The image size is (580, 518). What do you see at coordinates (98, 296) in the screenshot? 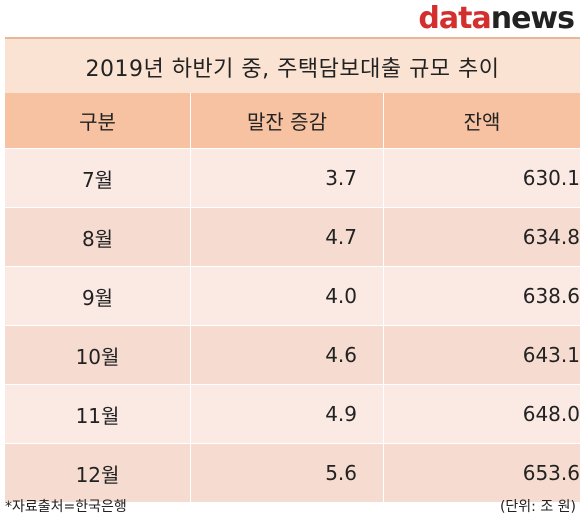
I see `row-month: 9월` at bounding box center [98, 296].